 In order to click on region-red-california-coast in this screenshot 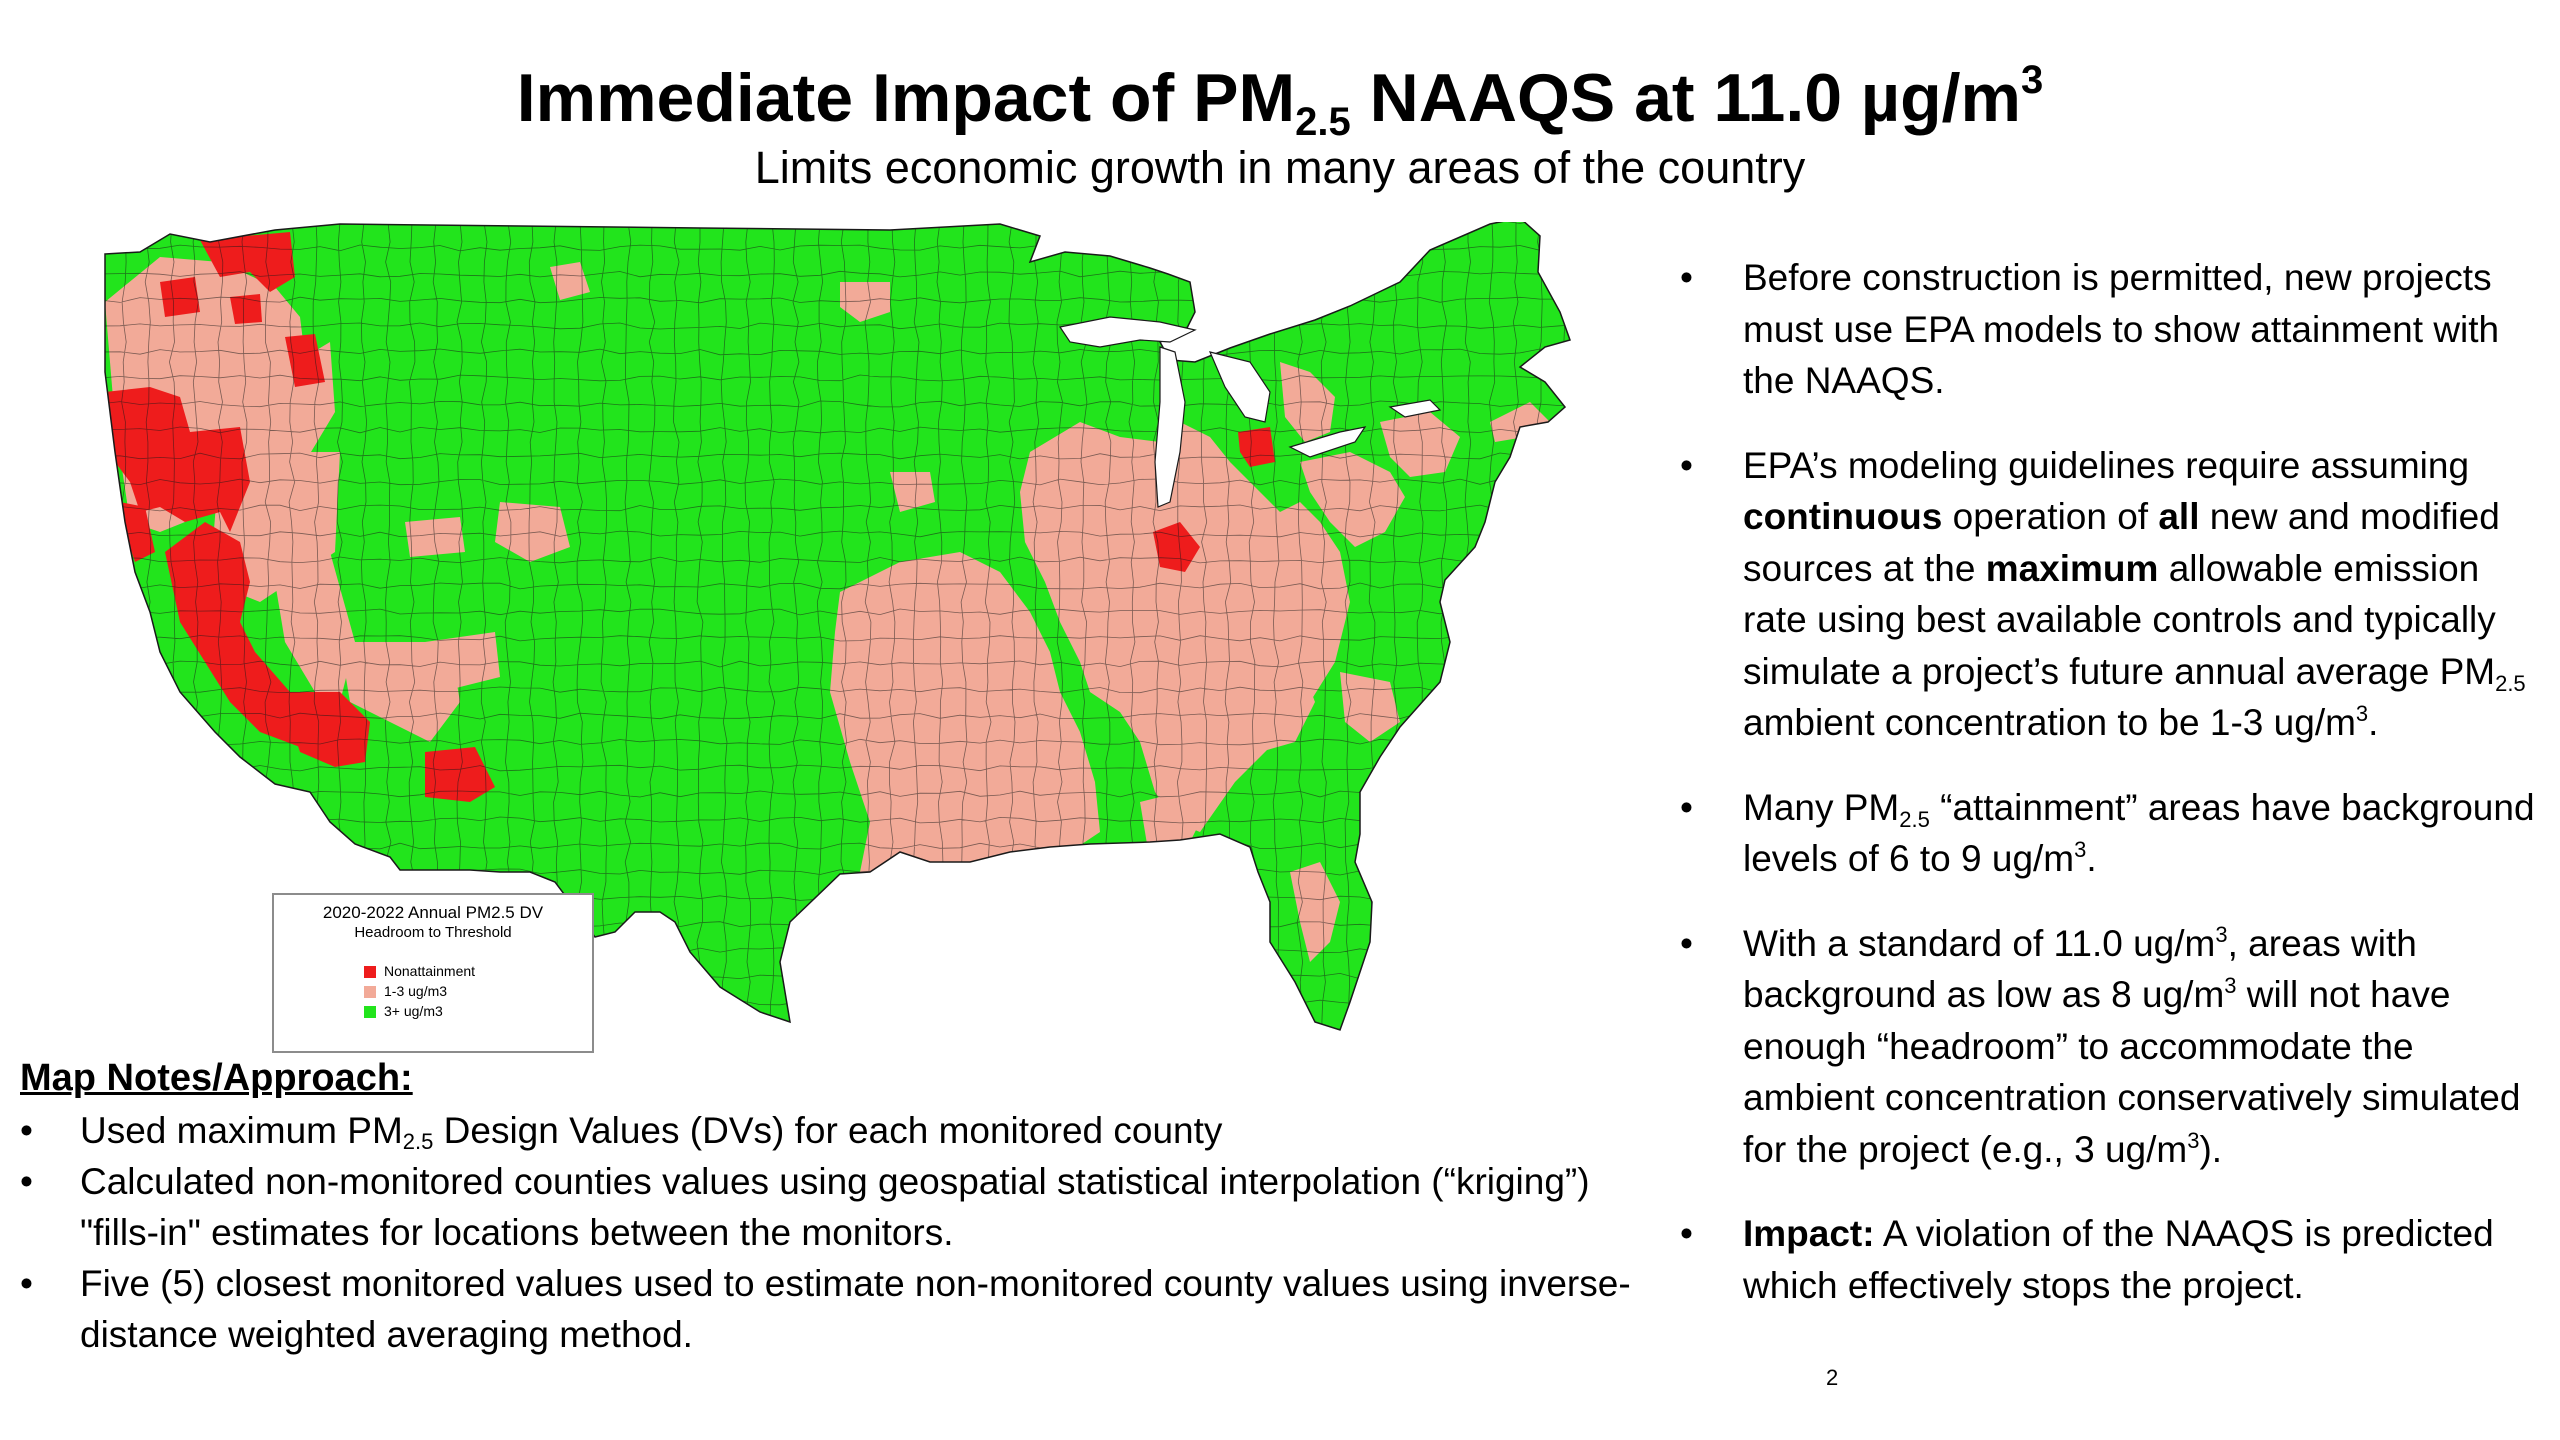, I will do `click(137, 532)`.